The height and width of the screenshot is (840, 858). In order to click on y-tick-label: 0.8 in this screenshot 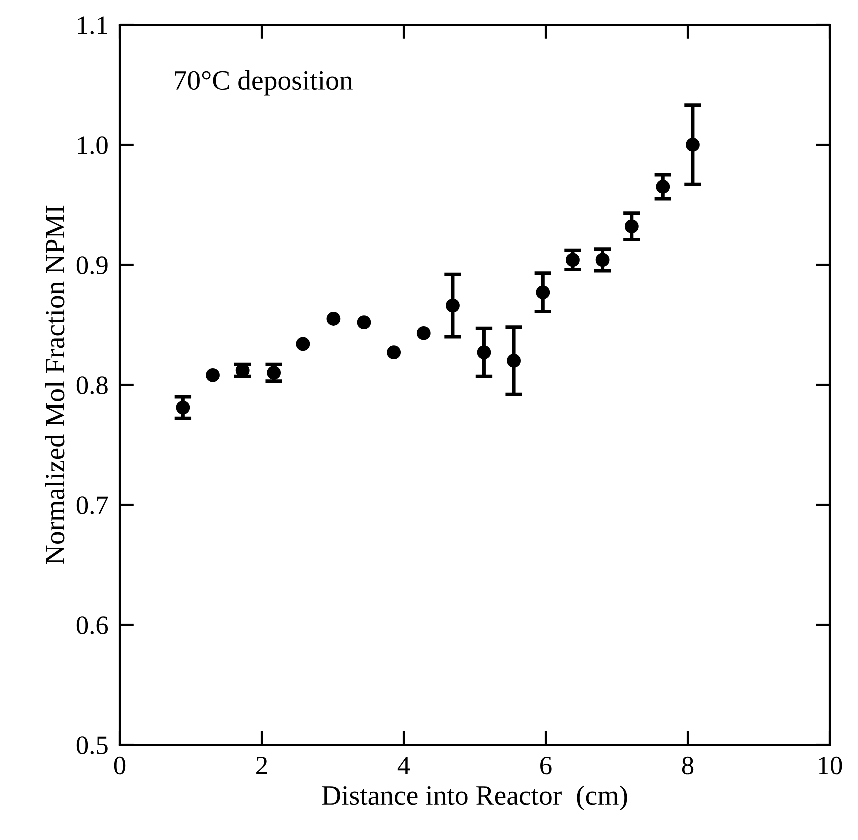, I will do `click(92, 385)`.